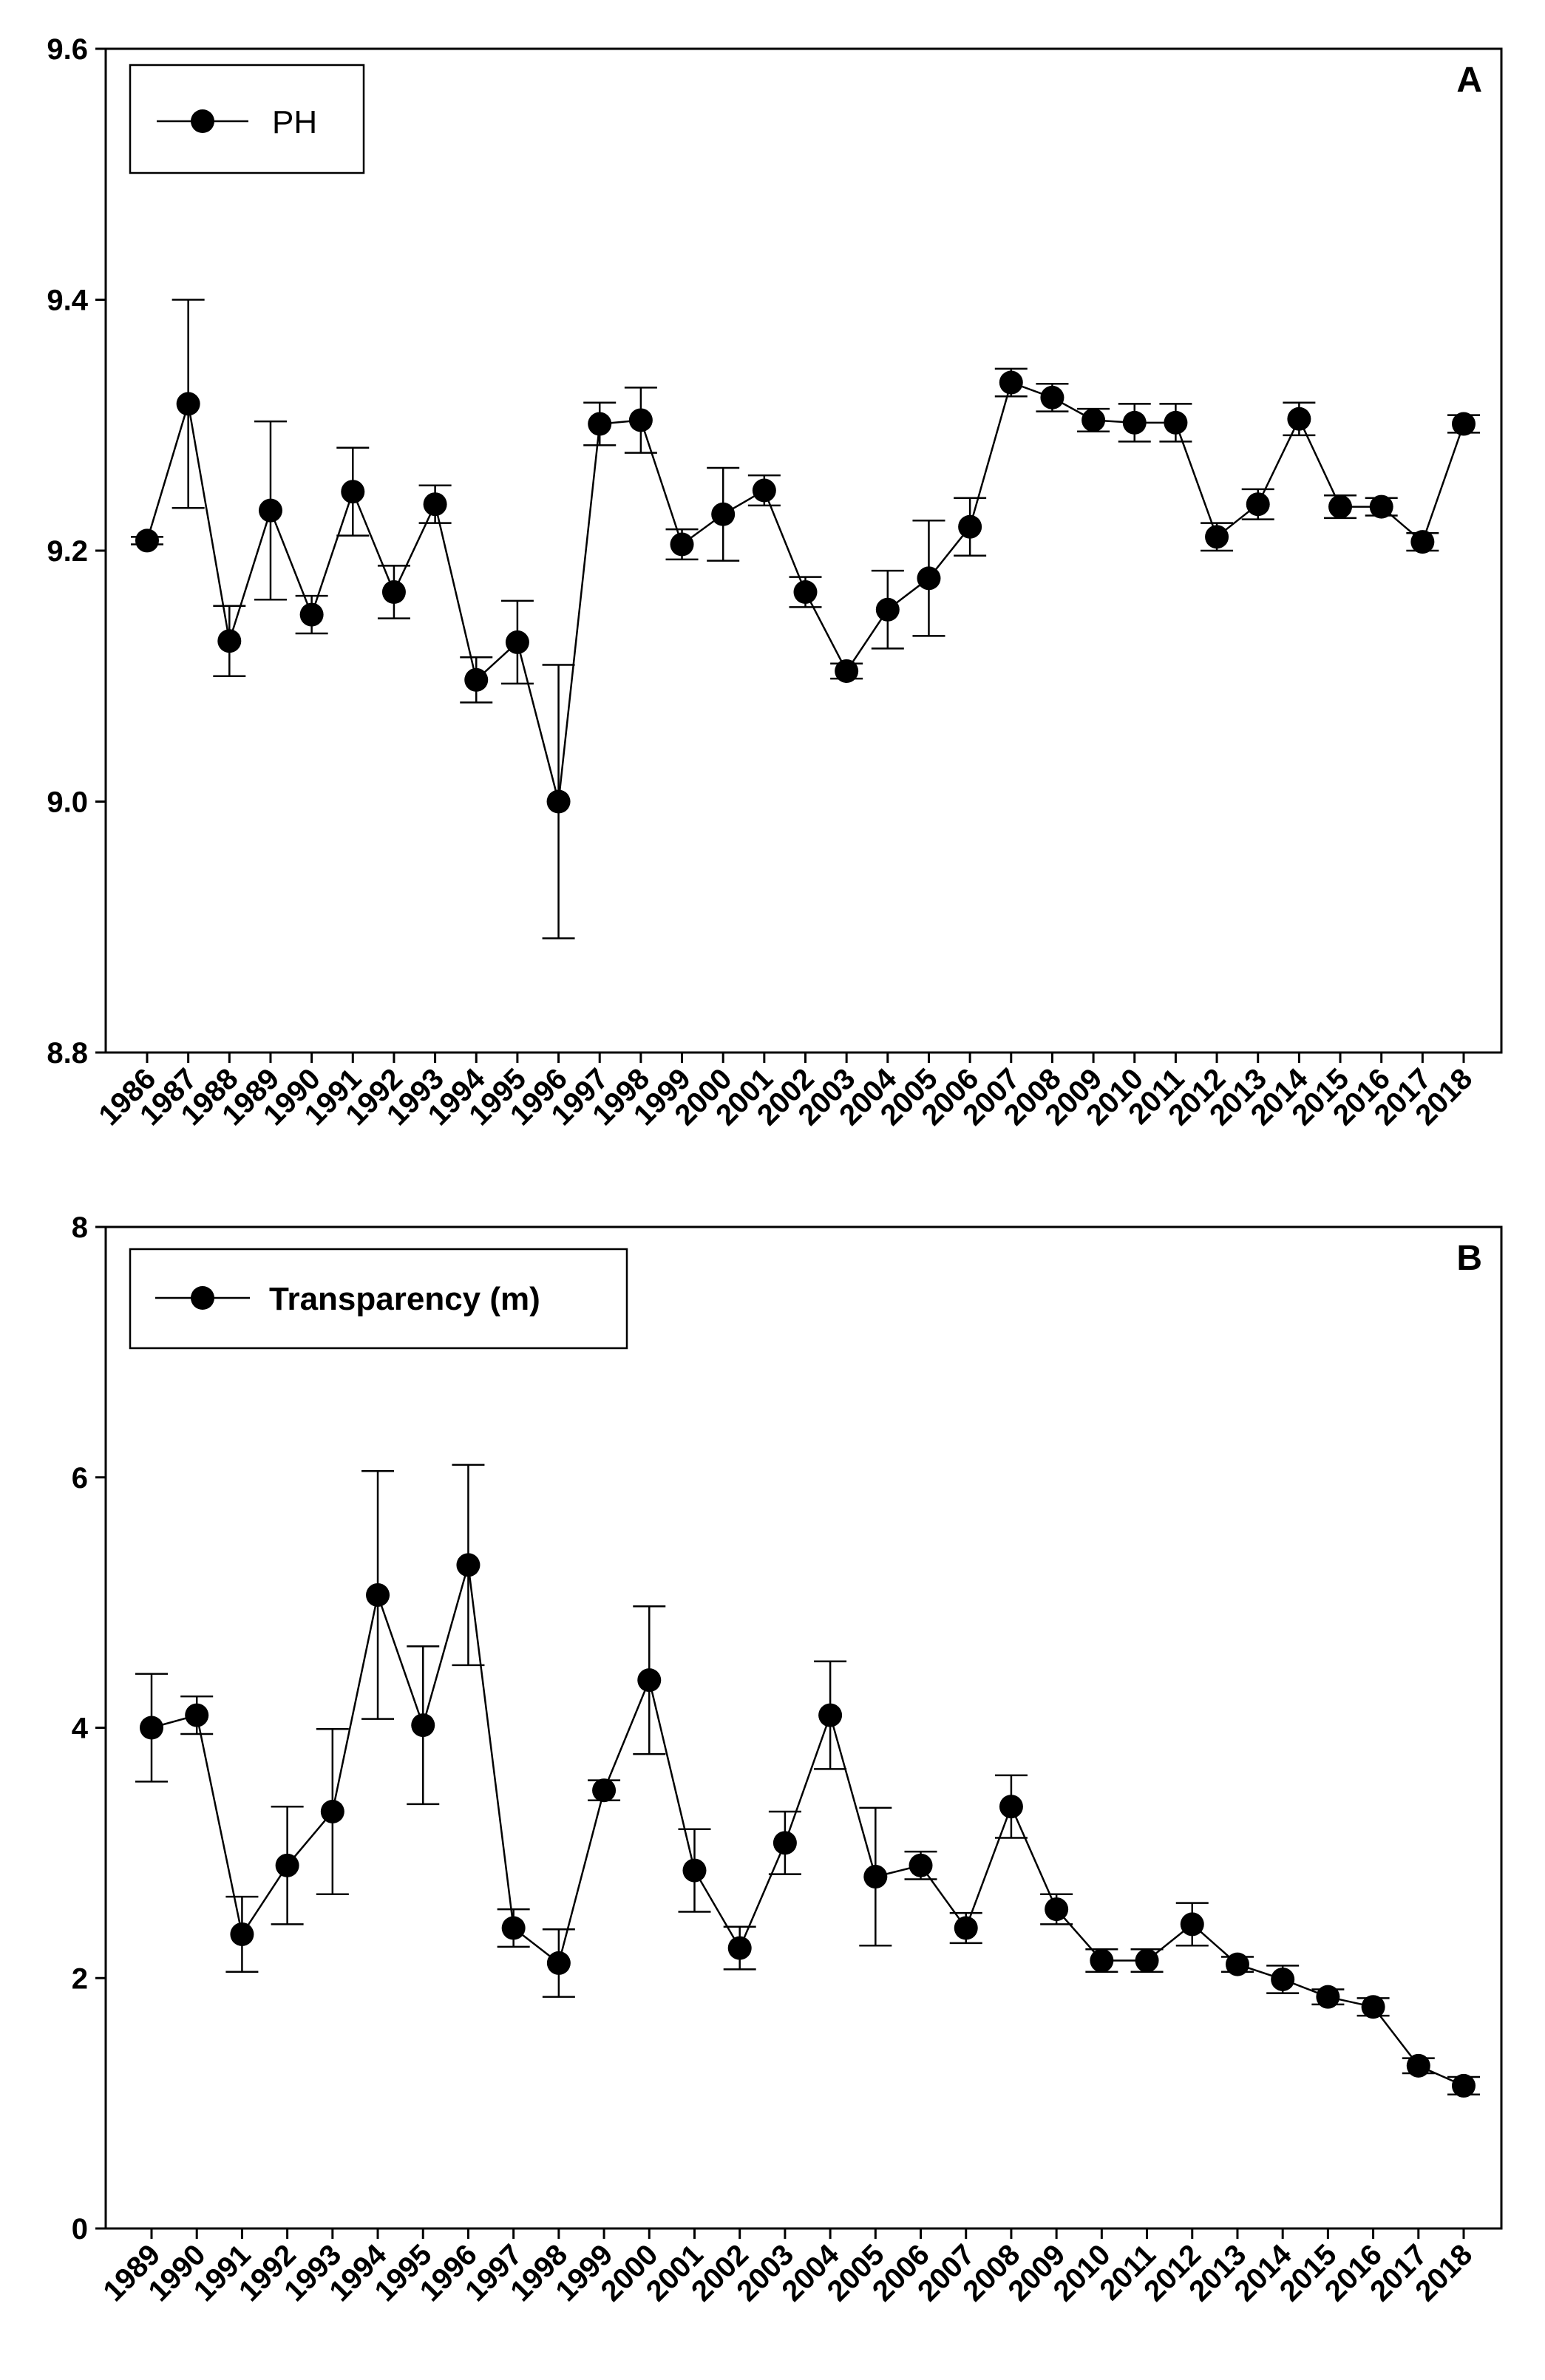 The width and height of the screenshot is (1545, 2380). I want to click on panel-a-letter: A, so click(1469, 80).